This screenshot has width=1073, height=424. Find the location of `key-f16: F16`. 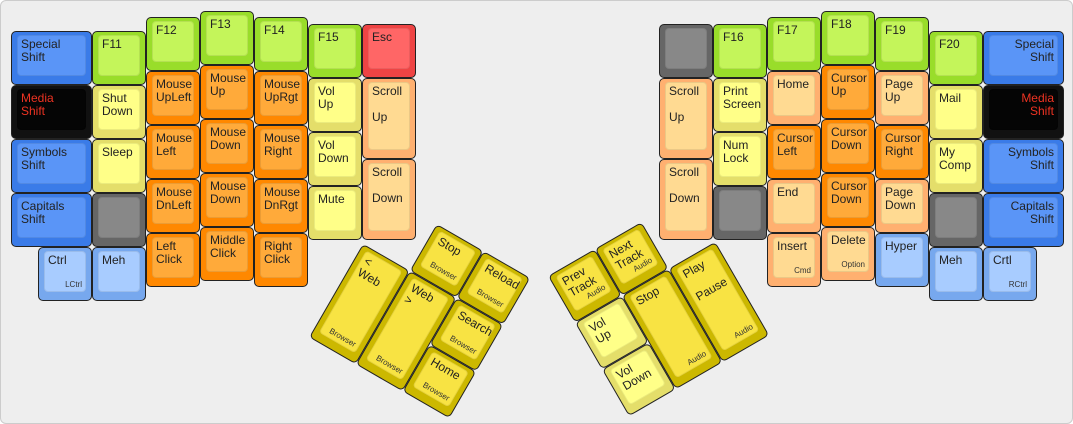

key-f16: F16 is located at coordinates (740, 51).